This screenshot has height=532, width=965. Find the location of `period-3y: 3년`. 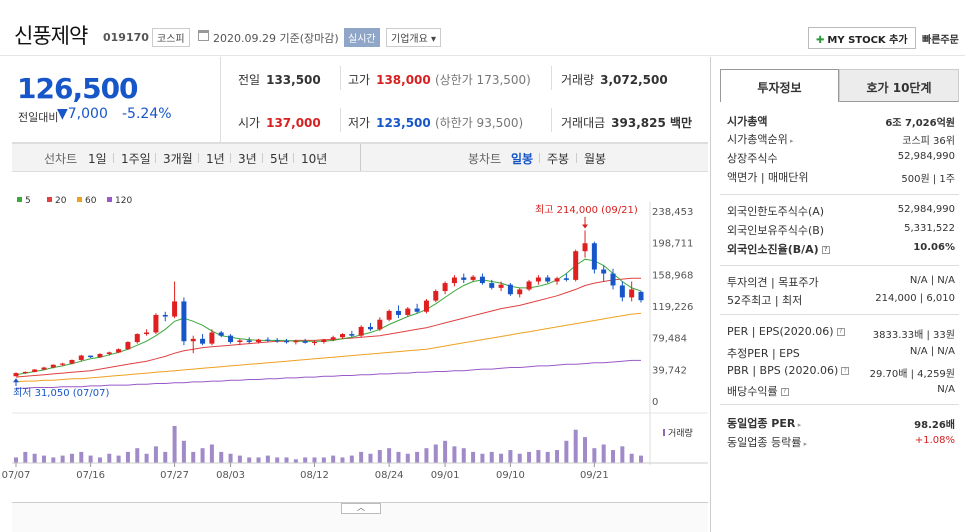

period-3y: 3년 is located at coordinates (247, 159).